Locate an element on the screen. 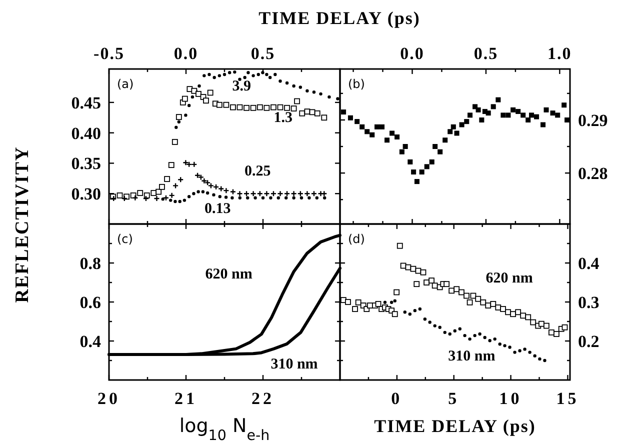 The width and height of the screenshot is (636, 444). x-tick-label: 15 is located at coordinates (568, 398).